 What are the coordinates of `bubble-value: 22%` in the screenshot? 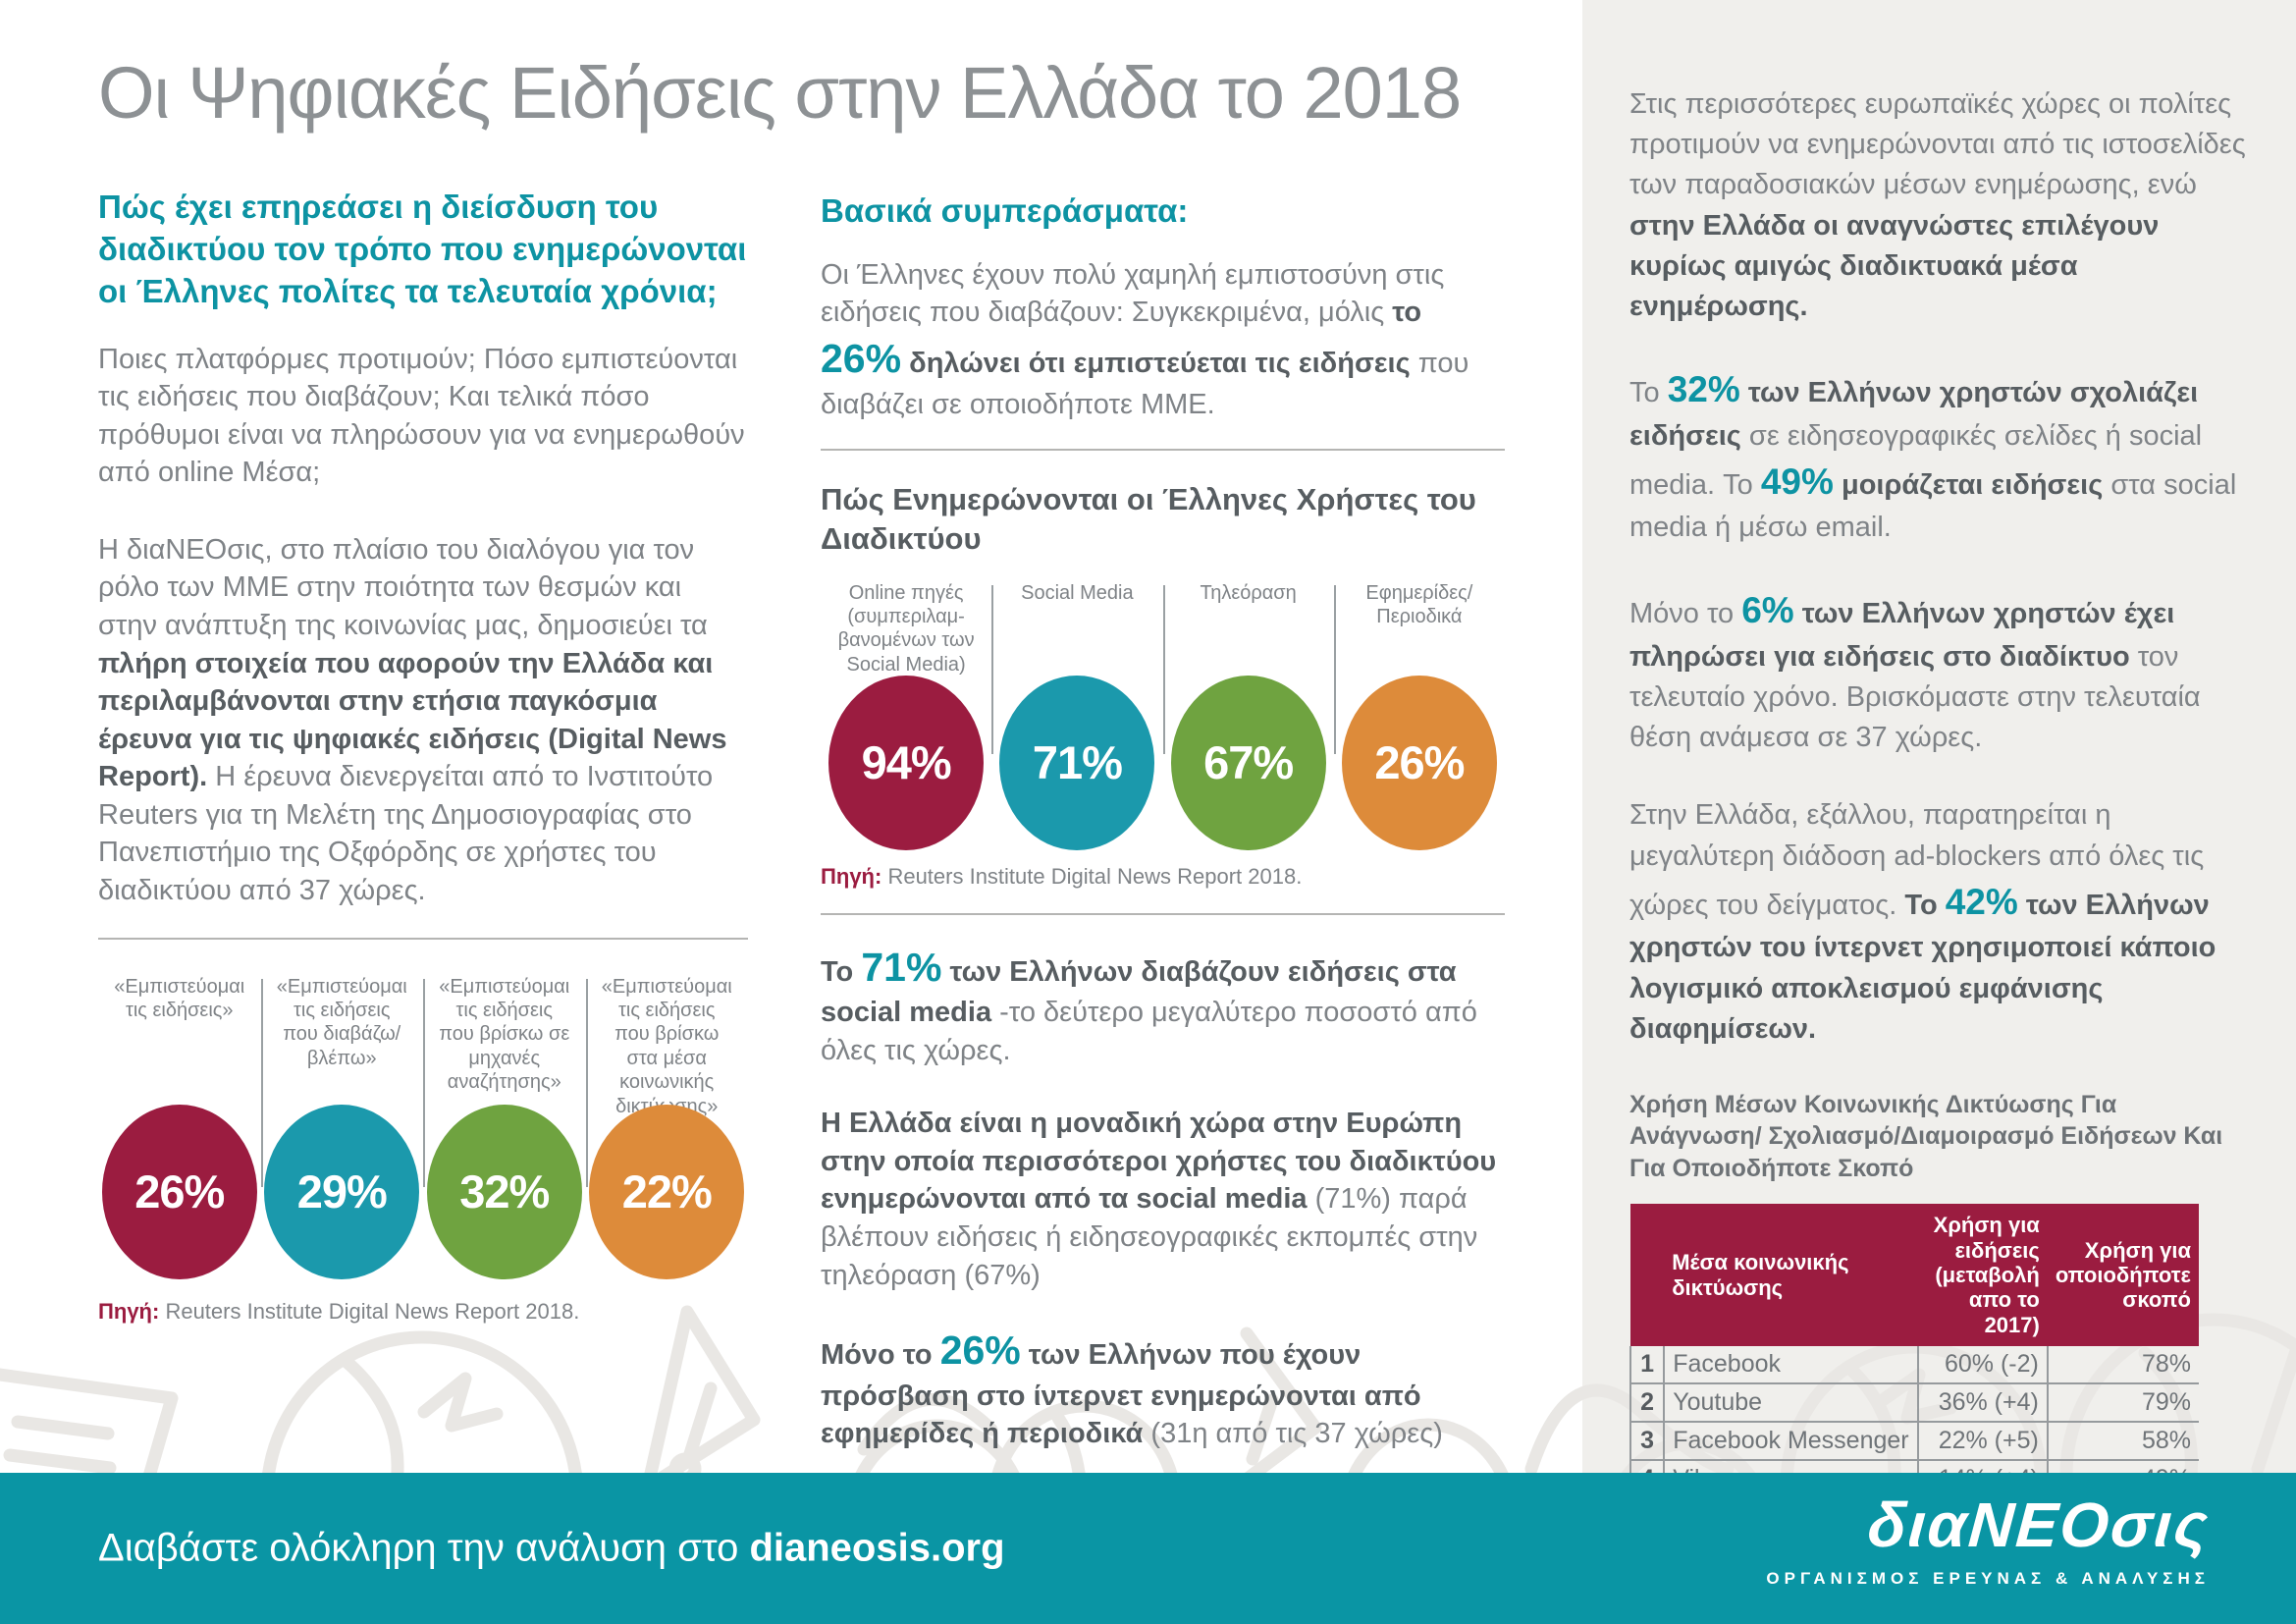 It's located at (667, 1191).